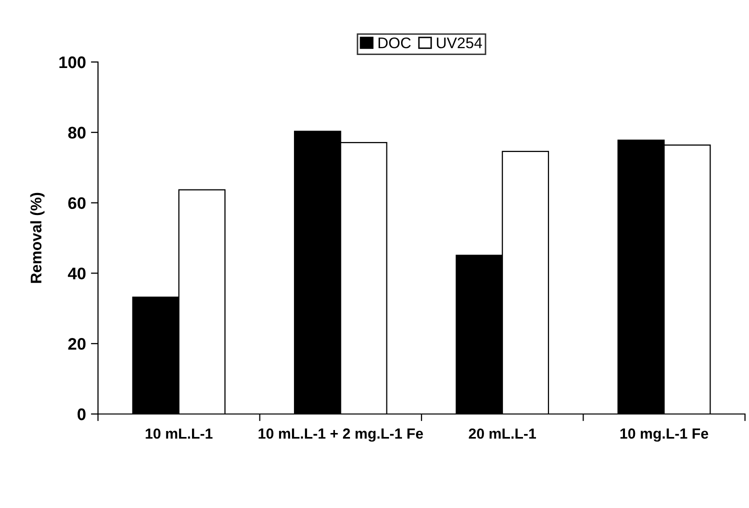  I want to click on x-tick-label: 10 mL.L-1, so click(179, 433).